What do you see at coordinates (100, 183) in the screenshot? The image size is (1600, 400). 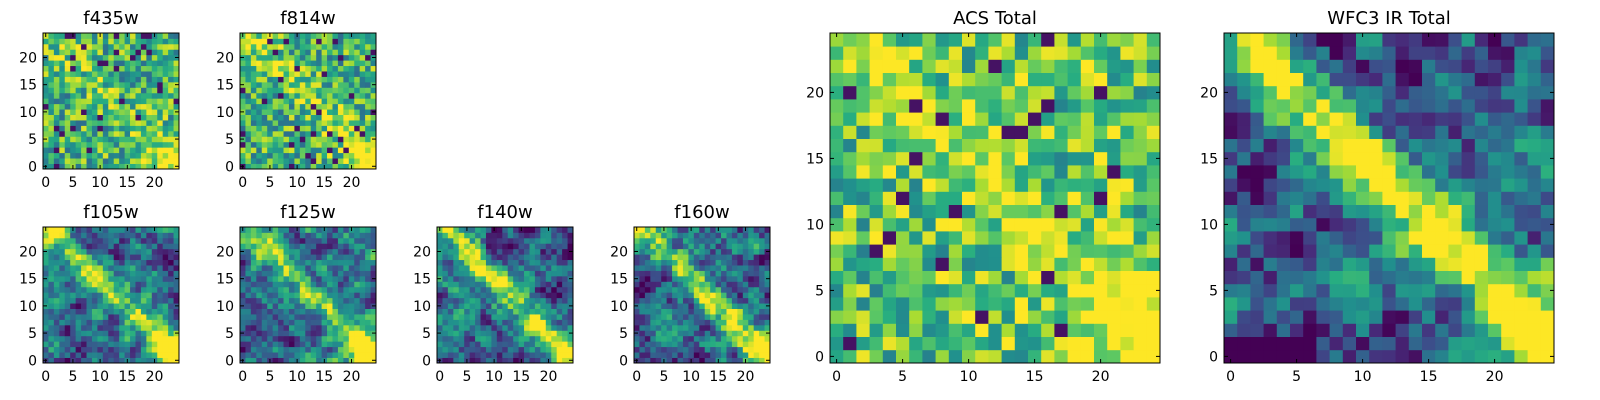 I see `x-tick-label: 10` at bounding box center [100, 183].